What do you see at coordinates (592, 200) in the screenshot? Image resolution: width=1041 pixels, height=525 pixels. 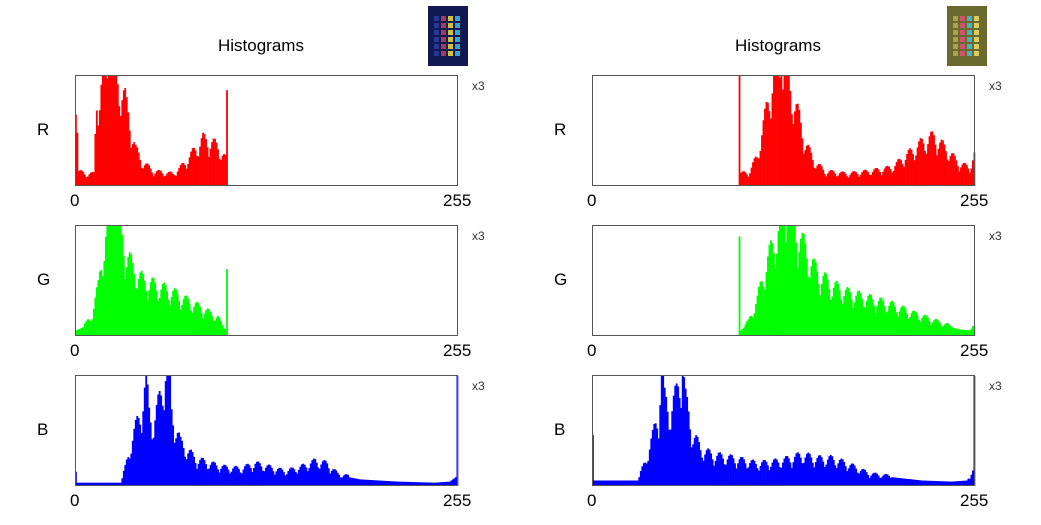 I see `x-tick-label-min: 0` at bounding box center [592, 200].